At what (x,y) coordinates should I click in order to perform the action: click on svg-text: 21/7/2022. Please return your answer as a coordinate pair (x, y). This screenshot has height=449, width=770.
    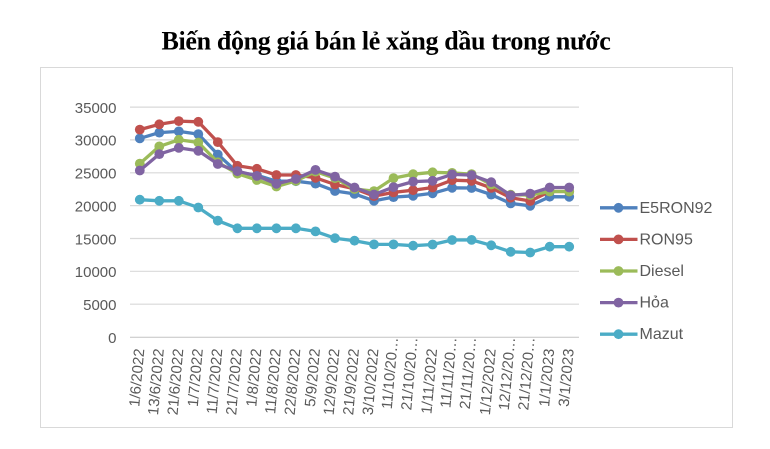
    Looking at the image, I should click on (234, 382).